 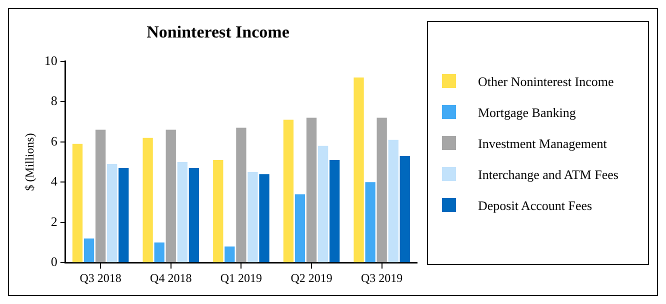 I want to click on y-tick-label: 6, so click(x=54, y=140).